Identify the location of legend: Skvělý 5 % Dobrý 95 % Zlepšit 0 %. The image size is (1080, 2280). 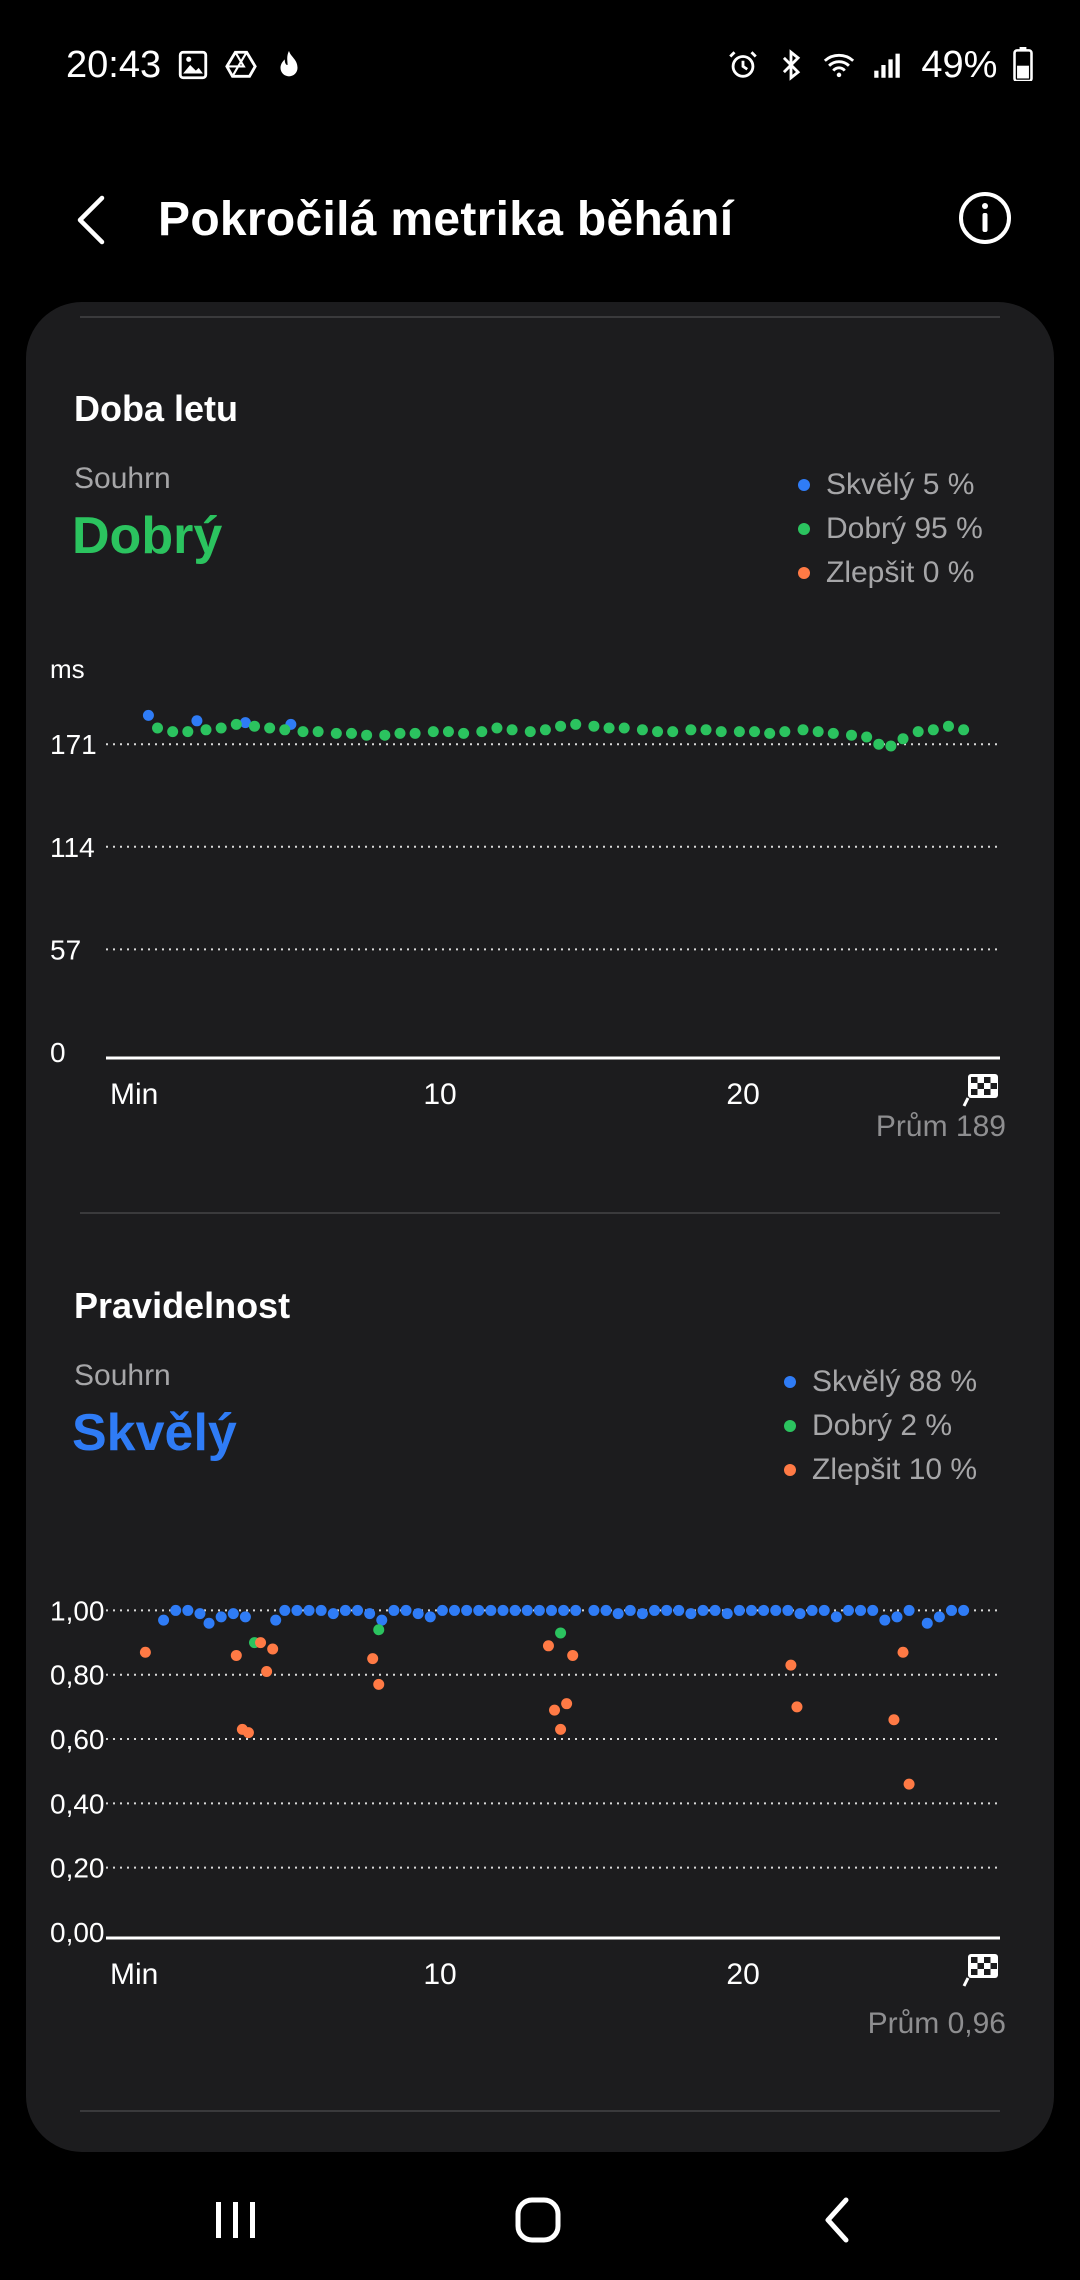
(890, 529).